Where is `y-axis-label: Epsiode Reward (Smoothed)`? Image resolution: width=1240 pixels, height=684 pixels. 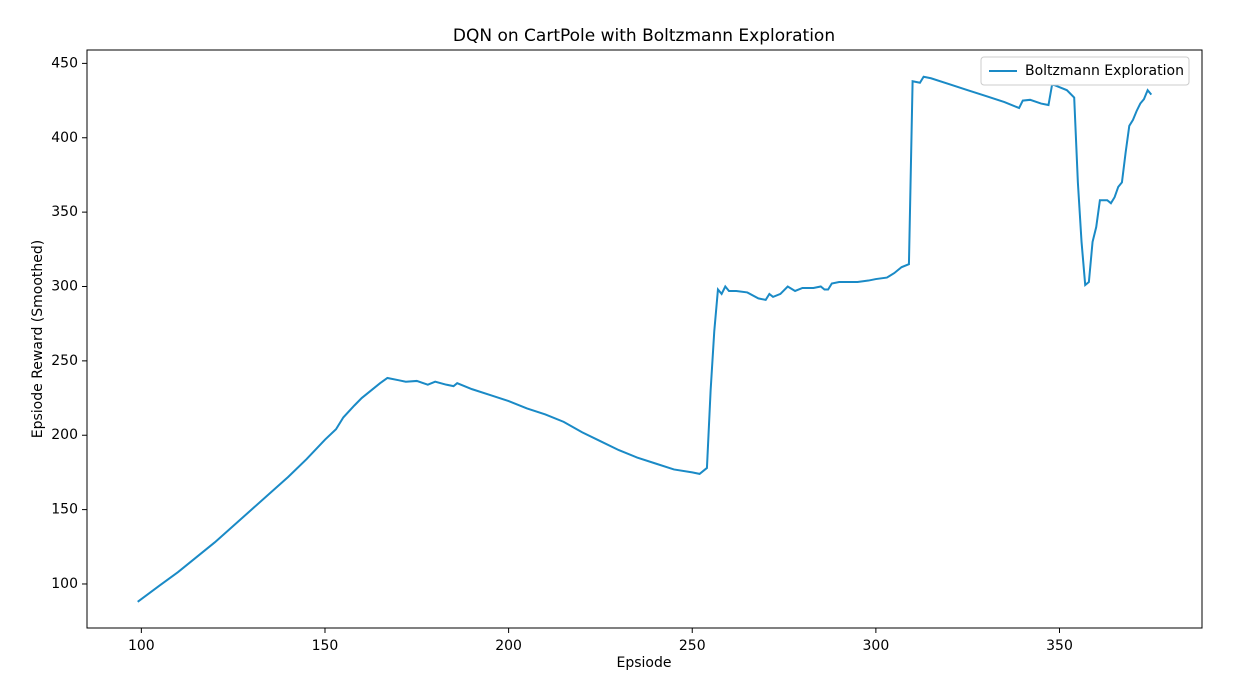
y-axis-label: Epsiode Reward (Smoothed) is located at coordinates (38, 339).